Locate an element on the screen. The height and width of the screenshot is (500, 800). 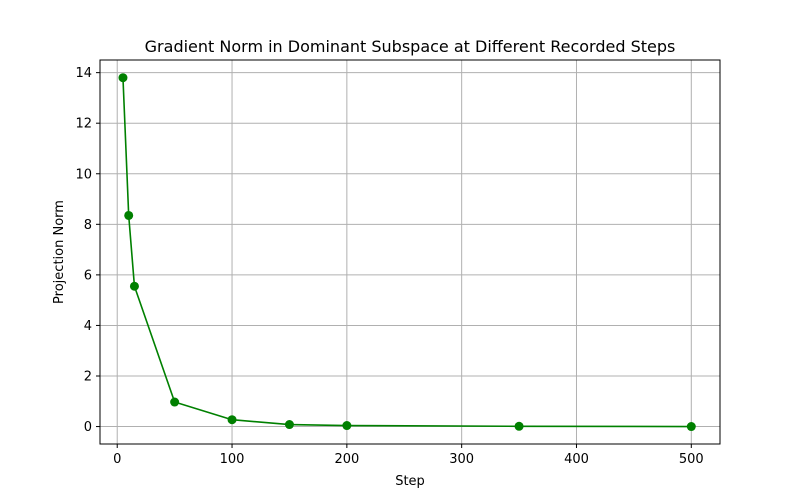
x-tick-label: 500 is located at coordinates (691, 459).